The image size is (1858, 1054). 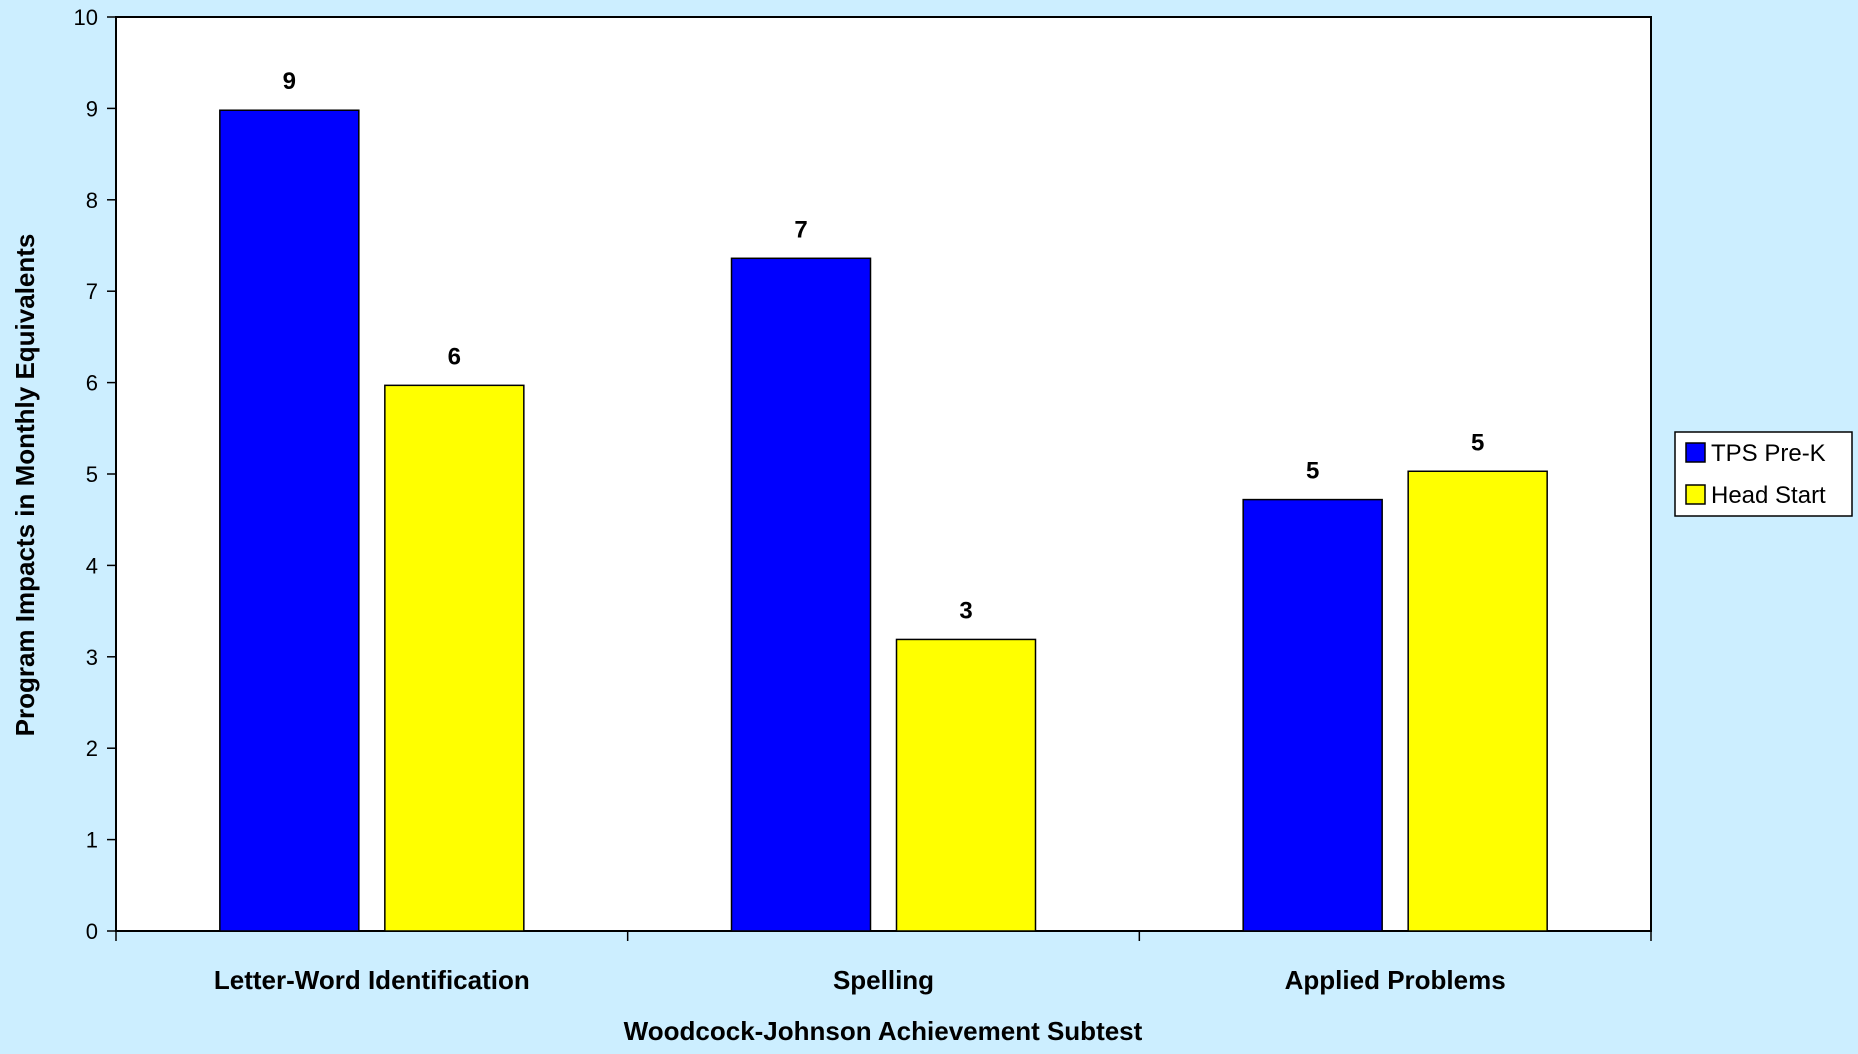 What do you see at coordinates (86, 17) in the screenshot?
I see `y-tick-label: 10` at bounding box center [86, 17].